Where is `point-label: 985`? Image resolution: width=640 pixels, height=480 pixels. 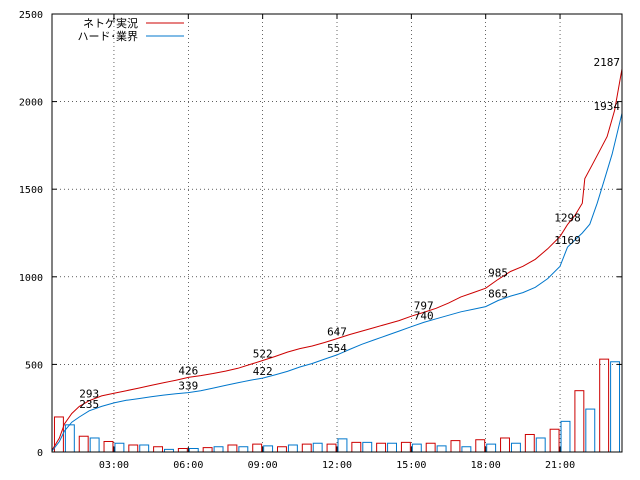 point-label: 985 is located at coordinates (498, 272).